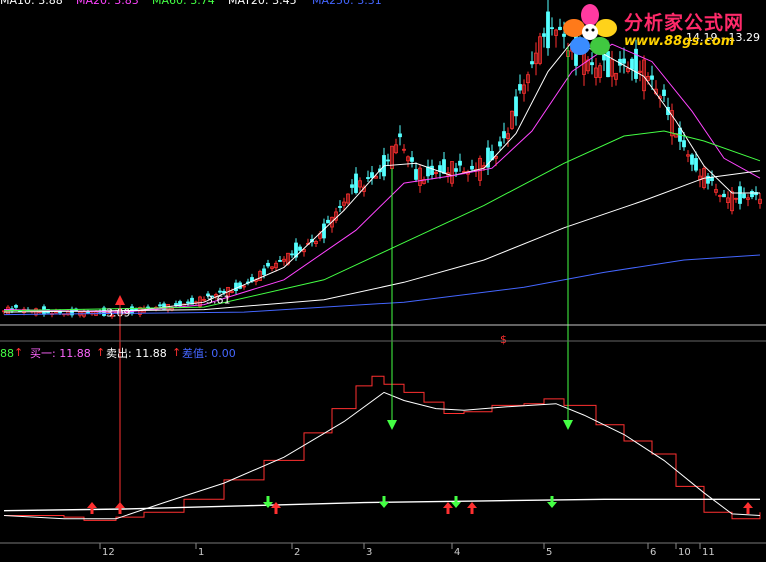 Image resolution: width=766 pixels, height=562 pixels. What do you see at coordinates (503, 339) in the screenshot?
I see `price-annotation: $` at bounding box center [503, 339].